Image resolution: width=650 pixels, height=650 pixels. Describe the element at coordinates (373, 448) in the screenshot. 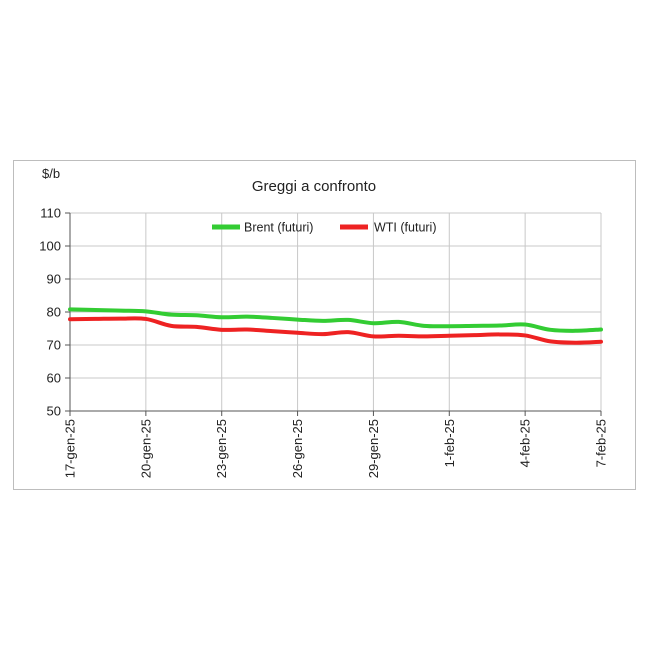

I see `x-tick-label: 29-gen-25` at that location.